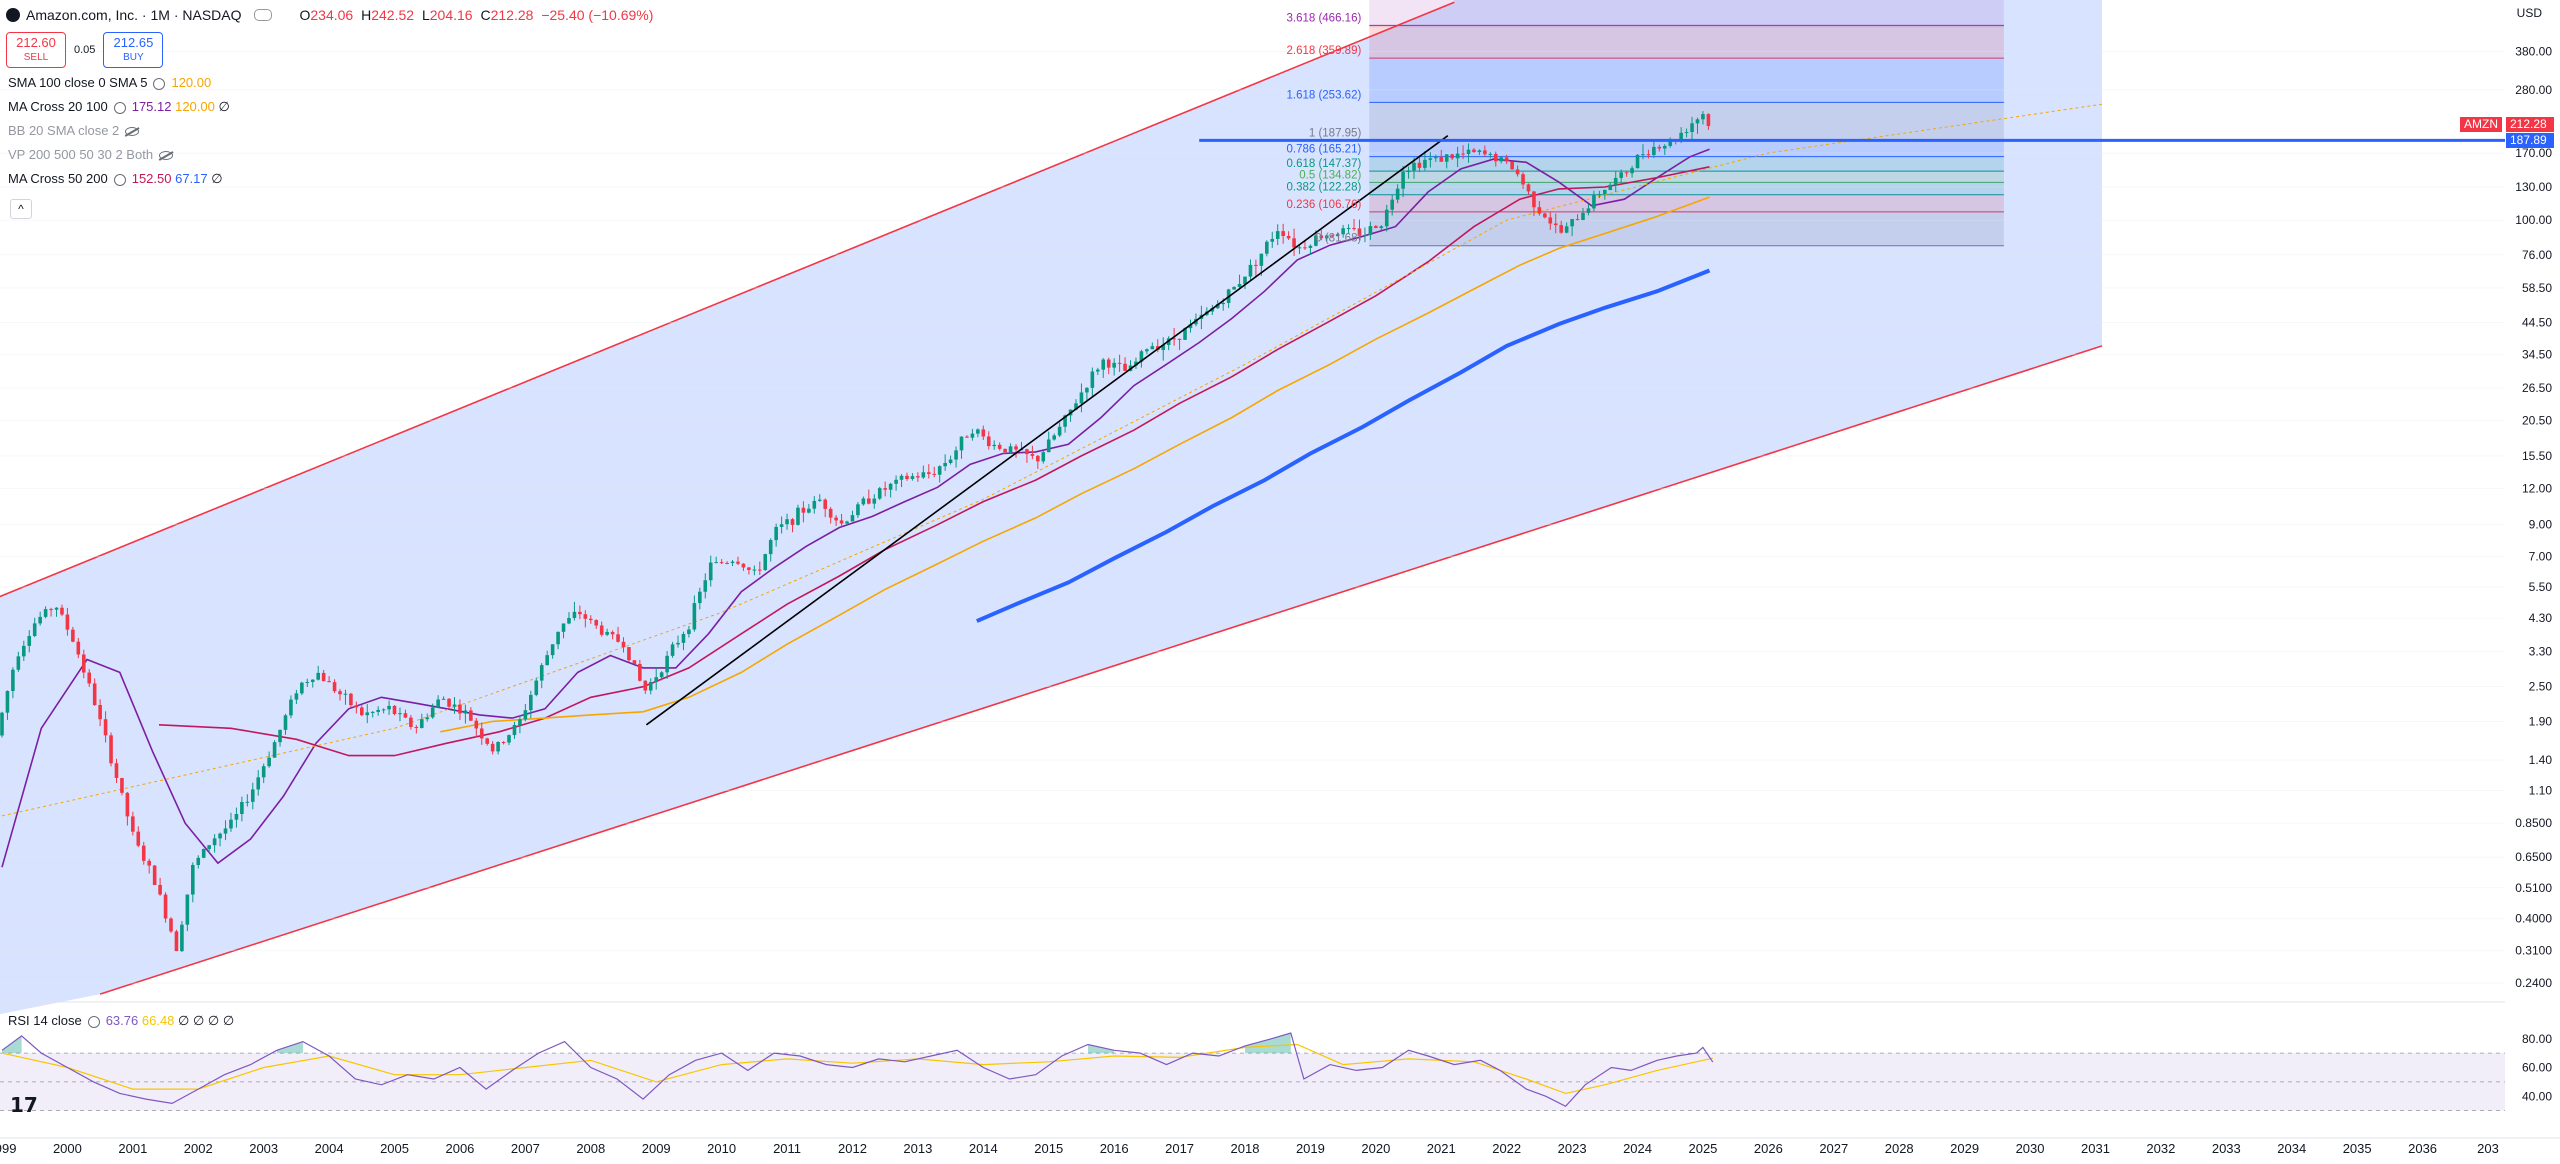 This screenshot has height=1164, width=2560. What do you see at coordinates (93, 155) in the screenshot?
I see `indicator-legend: VP 200 500 50 30 2 Both` at bounding box center [93, 155].